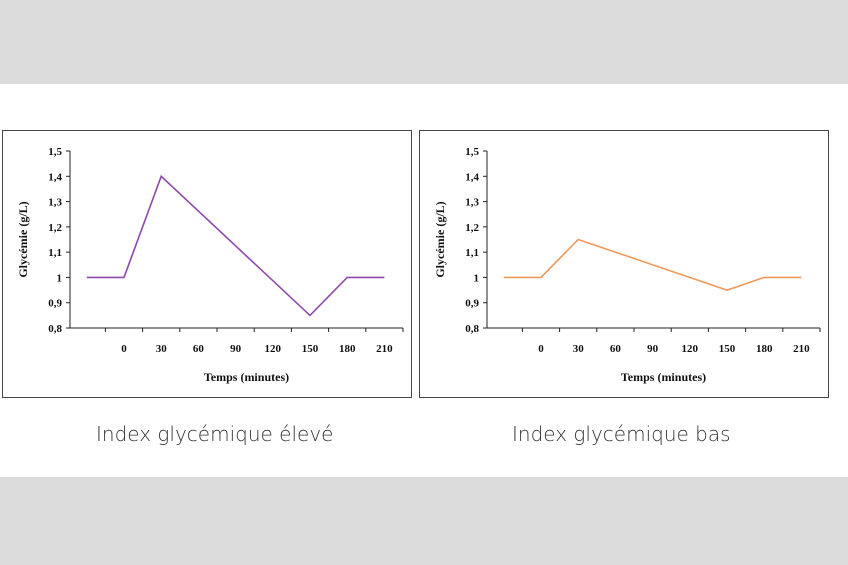  What do you see at coordinates (215, 434) in the screenshot?
I see `caption-high-gi: Index glycémique élevé` at bounding box center [215, 434].